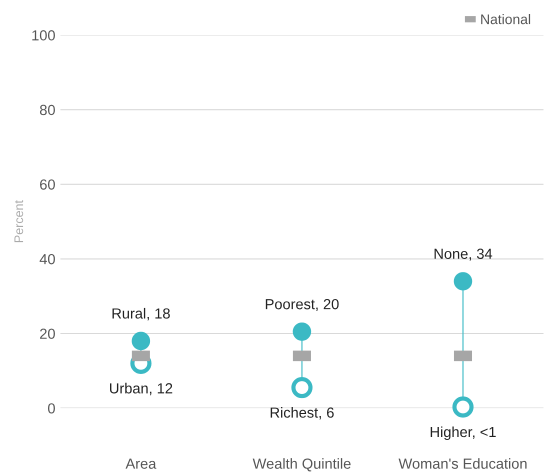 Image resolution: width=549 pixels, height=474 pixels. Describe the element at coordinates (47, 259) in the screenshot. I see `y-tick-label: 40` at that location.